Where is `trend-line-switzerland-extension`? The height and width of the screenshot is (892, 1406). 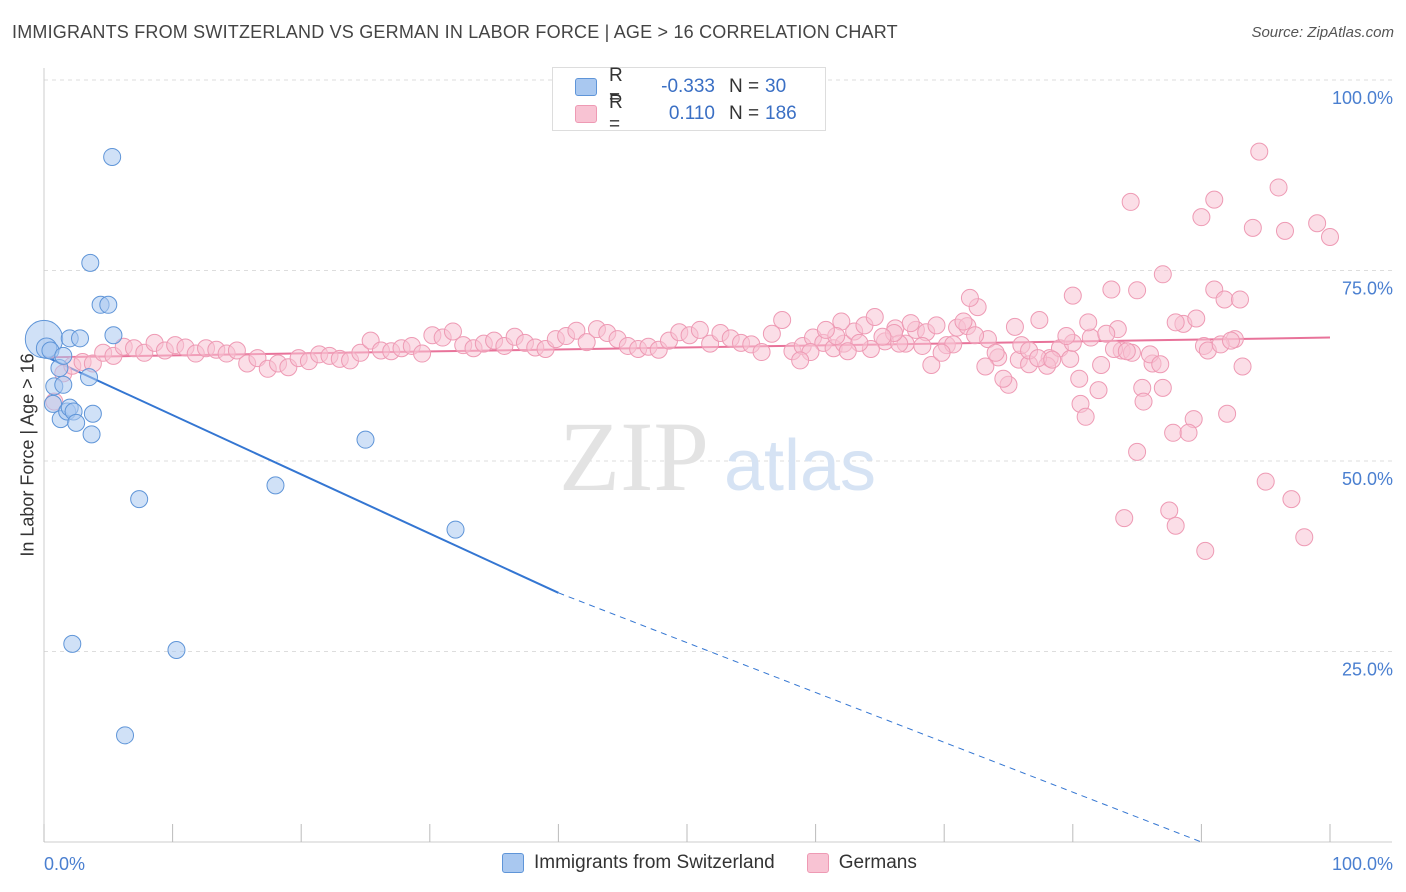 trend-line-switzerland-extension is located at coordinates (880, 717).